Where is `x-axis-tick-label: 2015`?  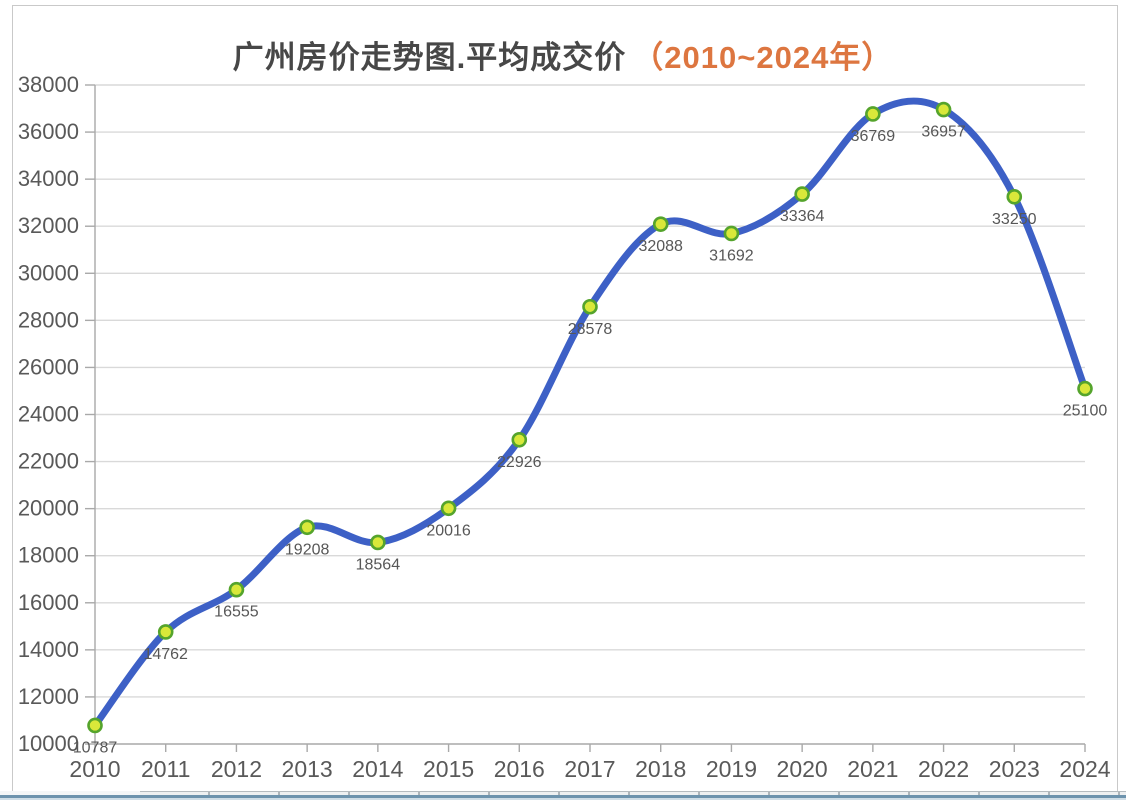 x-axis-tick-label: 2015 is located at coordinates (448, 769).